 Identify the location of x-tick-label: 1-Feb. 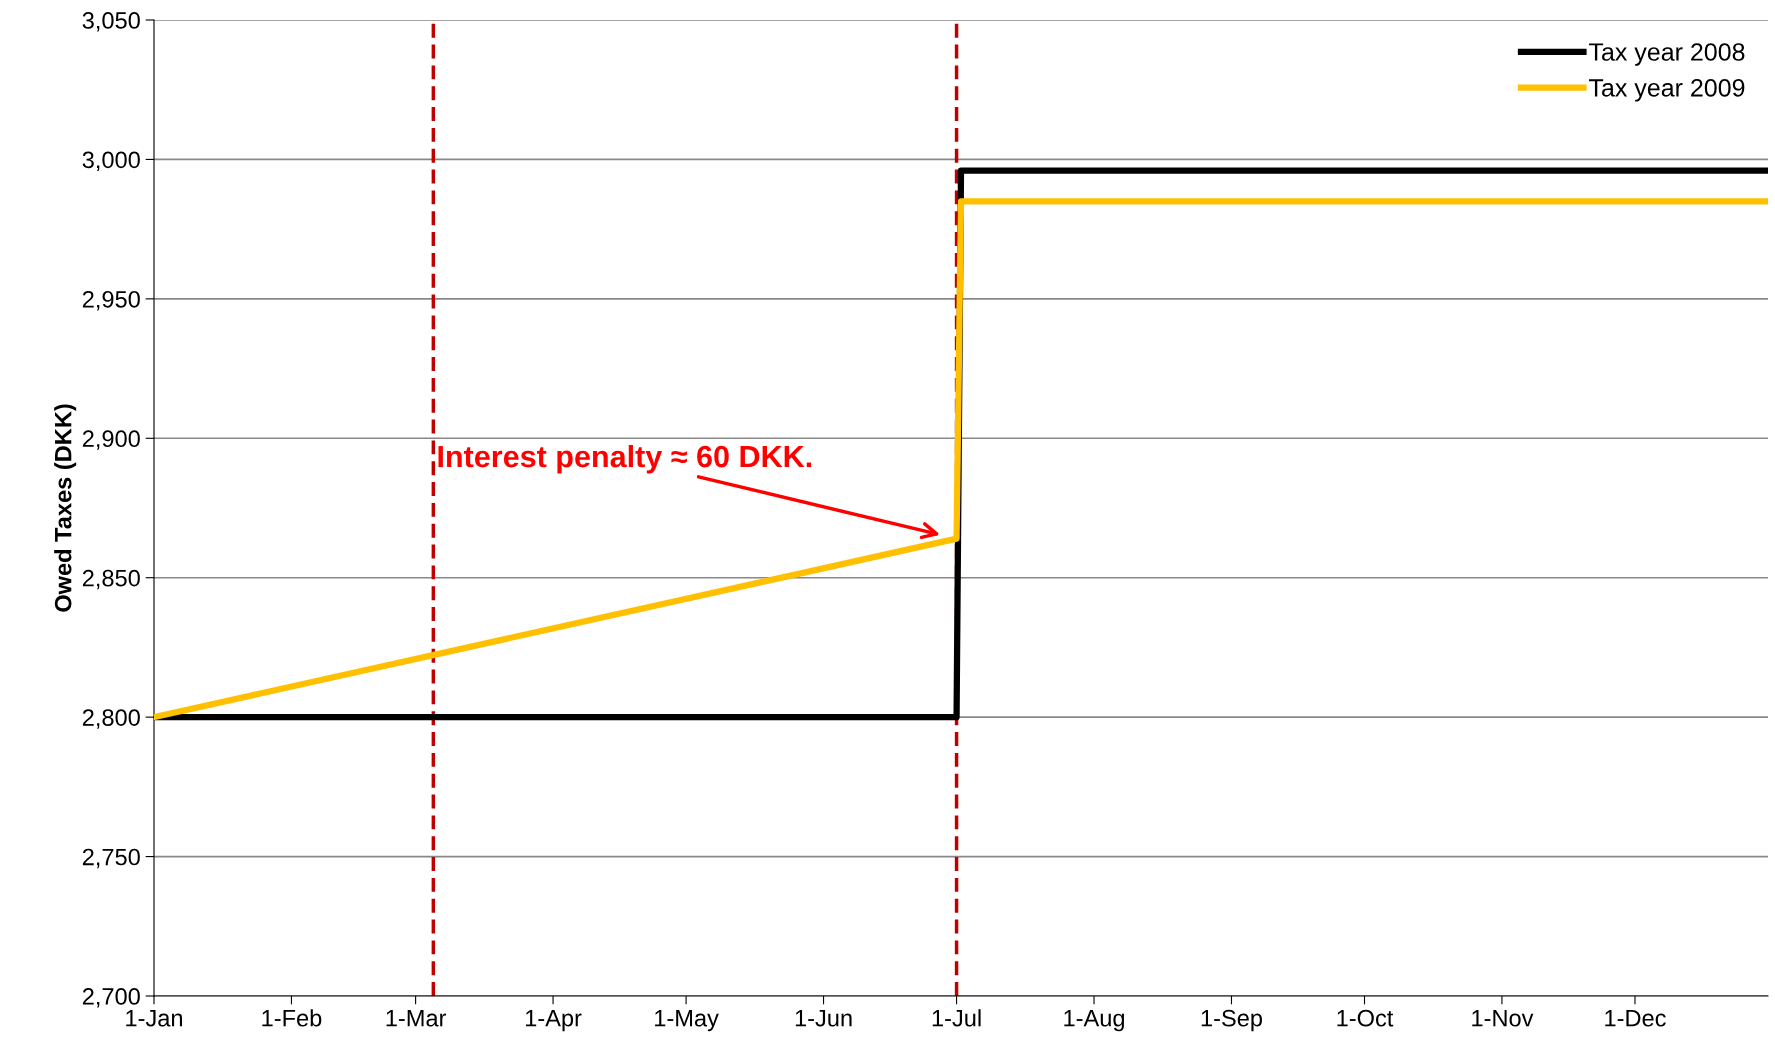
(292, 1018).